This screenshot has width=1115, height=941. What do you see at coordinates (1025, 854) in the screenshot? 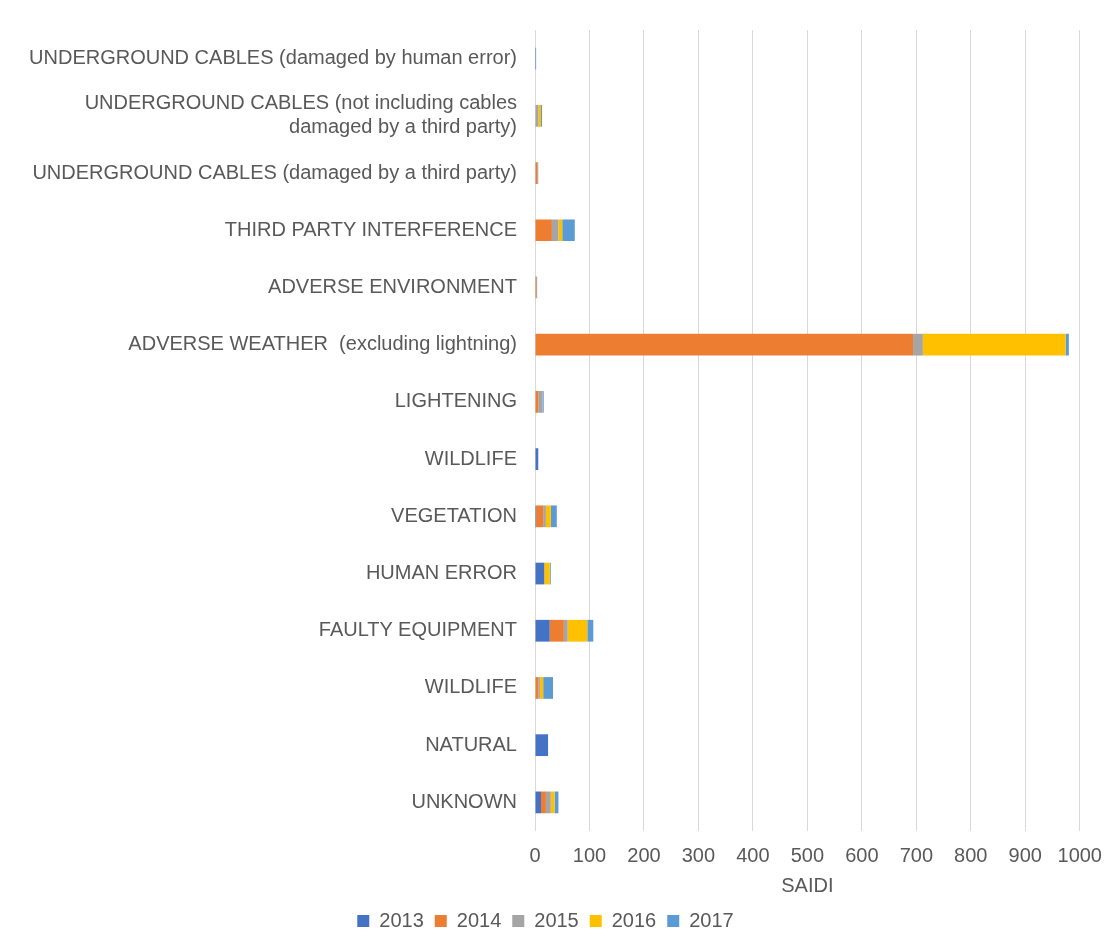
I see `x-tick-label: 900` at bounding box center [1025, 854].